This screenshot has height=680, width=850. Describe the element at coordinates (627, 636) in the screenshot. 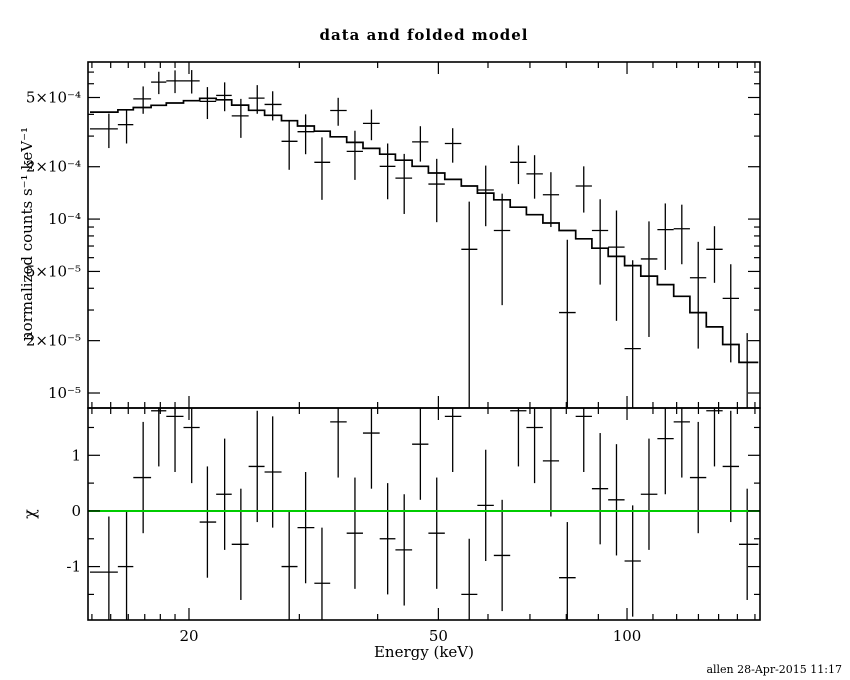

I see `svg-text: 100` at that location.